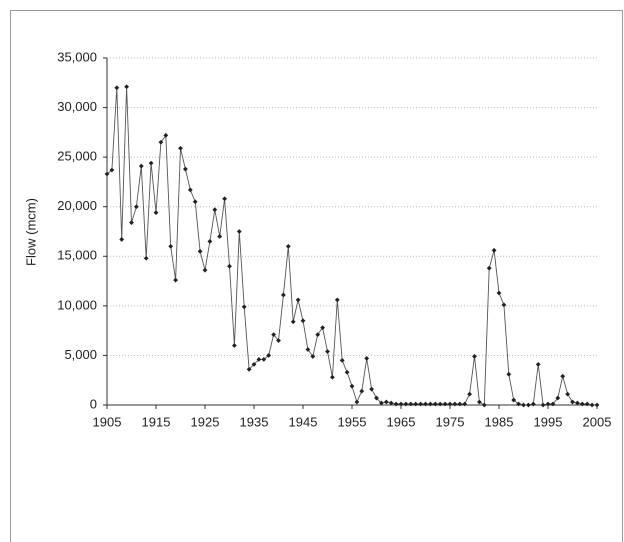  Describe the element at coordinates (77, 56) in the screenshot. I see `y-tick-label: 35,000` at that location.